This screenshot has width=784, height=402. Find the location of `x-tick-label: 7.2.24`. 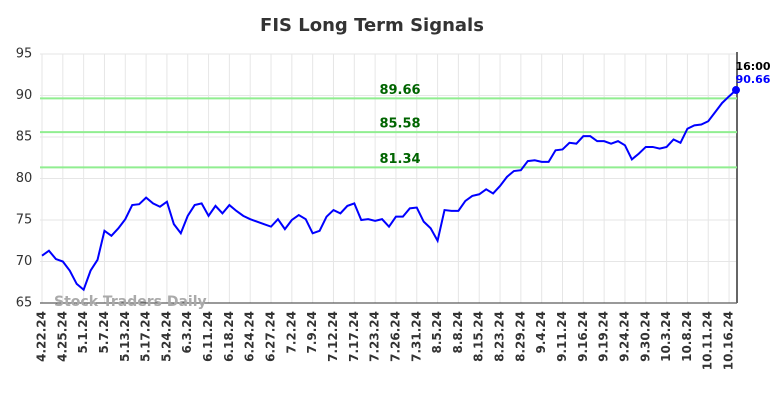

x-tick-label: 7.2.24 is located at coordinates (291, 332).